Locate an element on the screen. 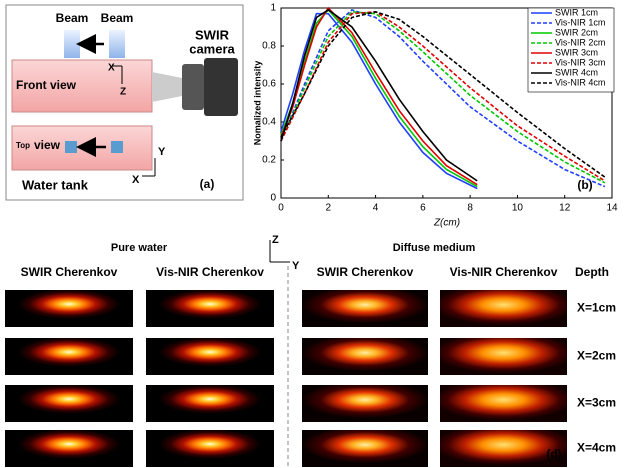  group-title: Diffuse medium is located at coordinates (434, 248).